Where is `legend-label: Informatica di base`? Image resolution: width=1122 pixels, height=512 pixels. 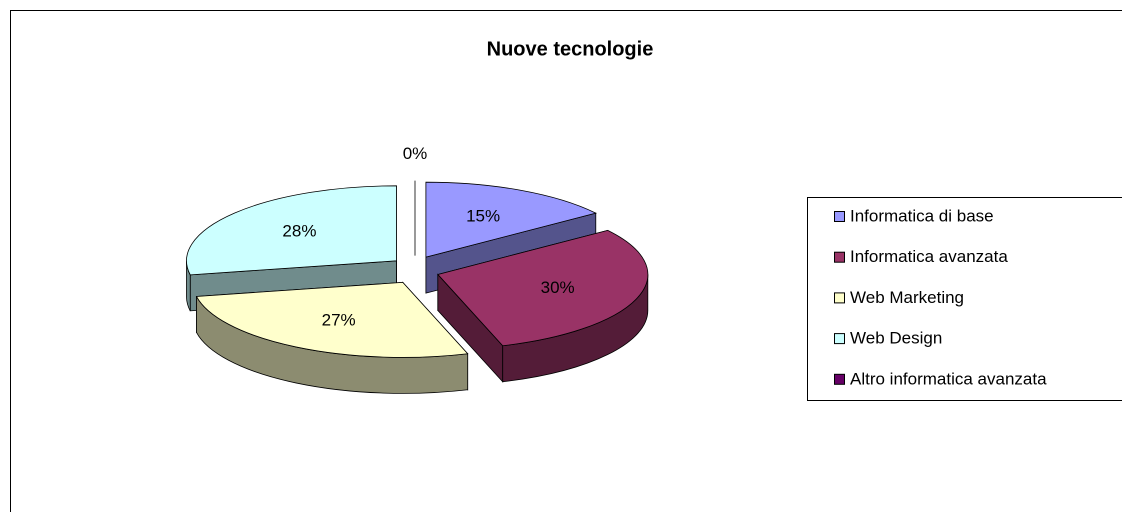 legend-label: Informatica di base is located at coordinates (922, 215).